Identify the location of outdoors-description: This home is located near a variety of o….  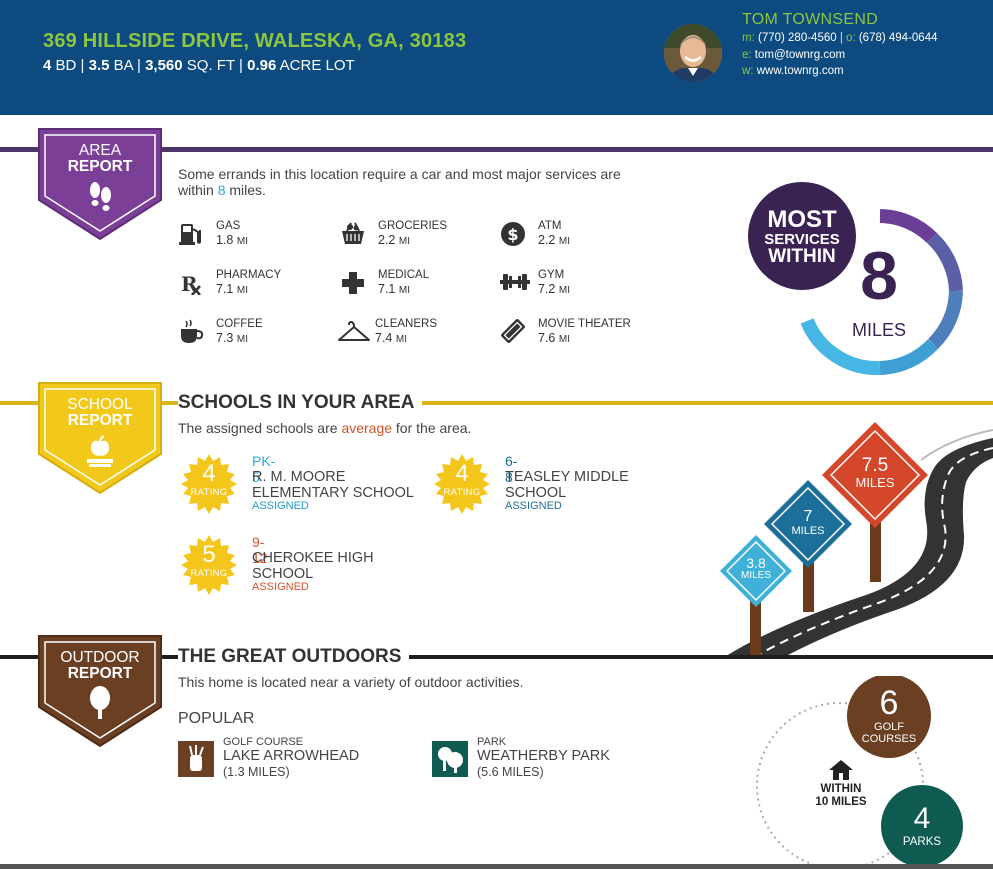
(351, 682).